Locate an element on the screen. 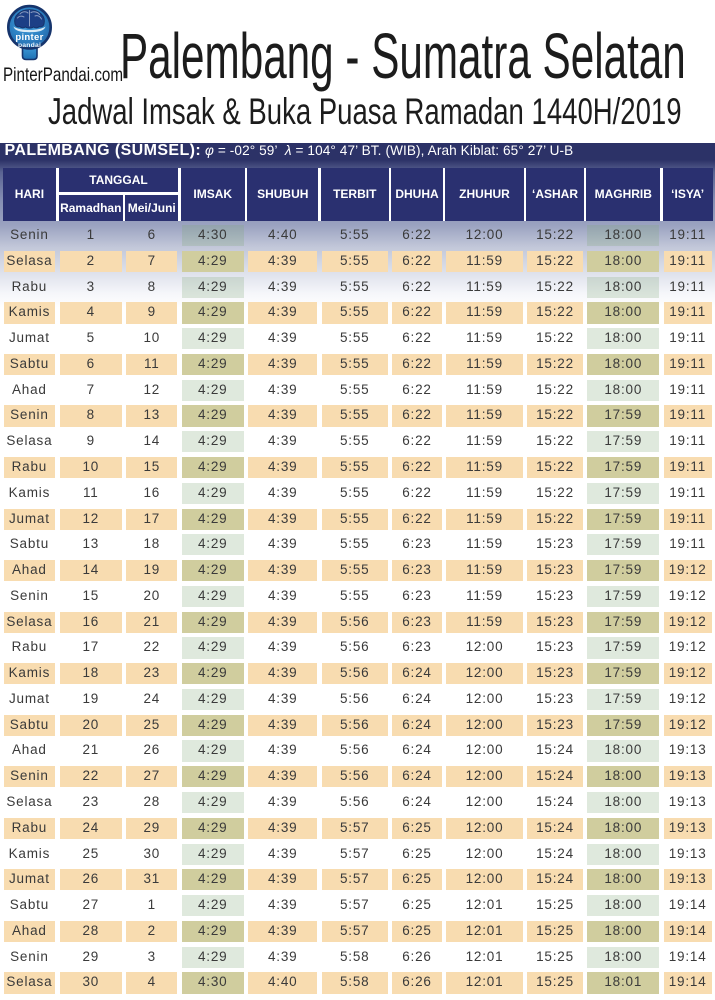 This screenshot has height=1000, width=715. svg-text: pandai is located at coordinates (29, 45).